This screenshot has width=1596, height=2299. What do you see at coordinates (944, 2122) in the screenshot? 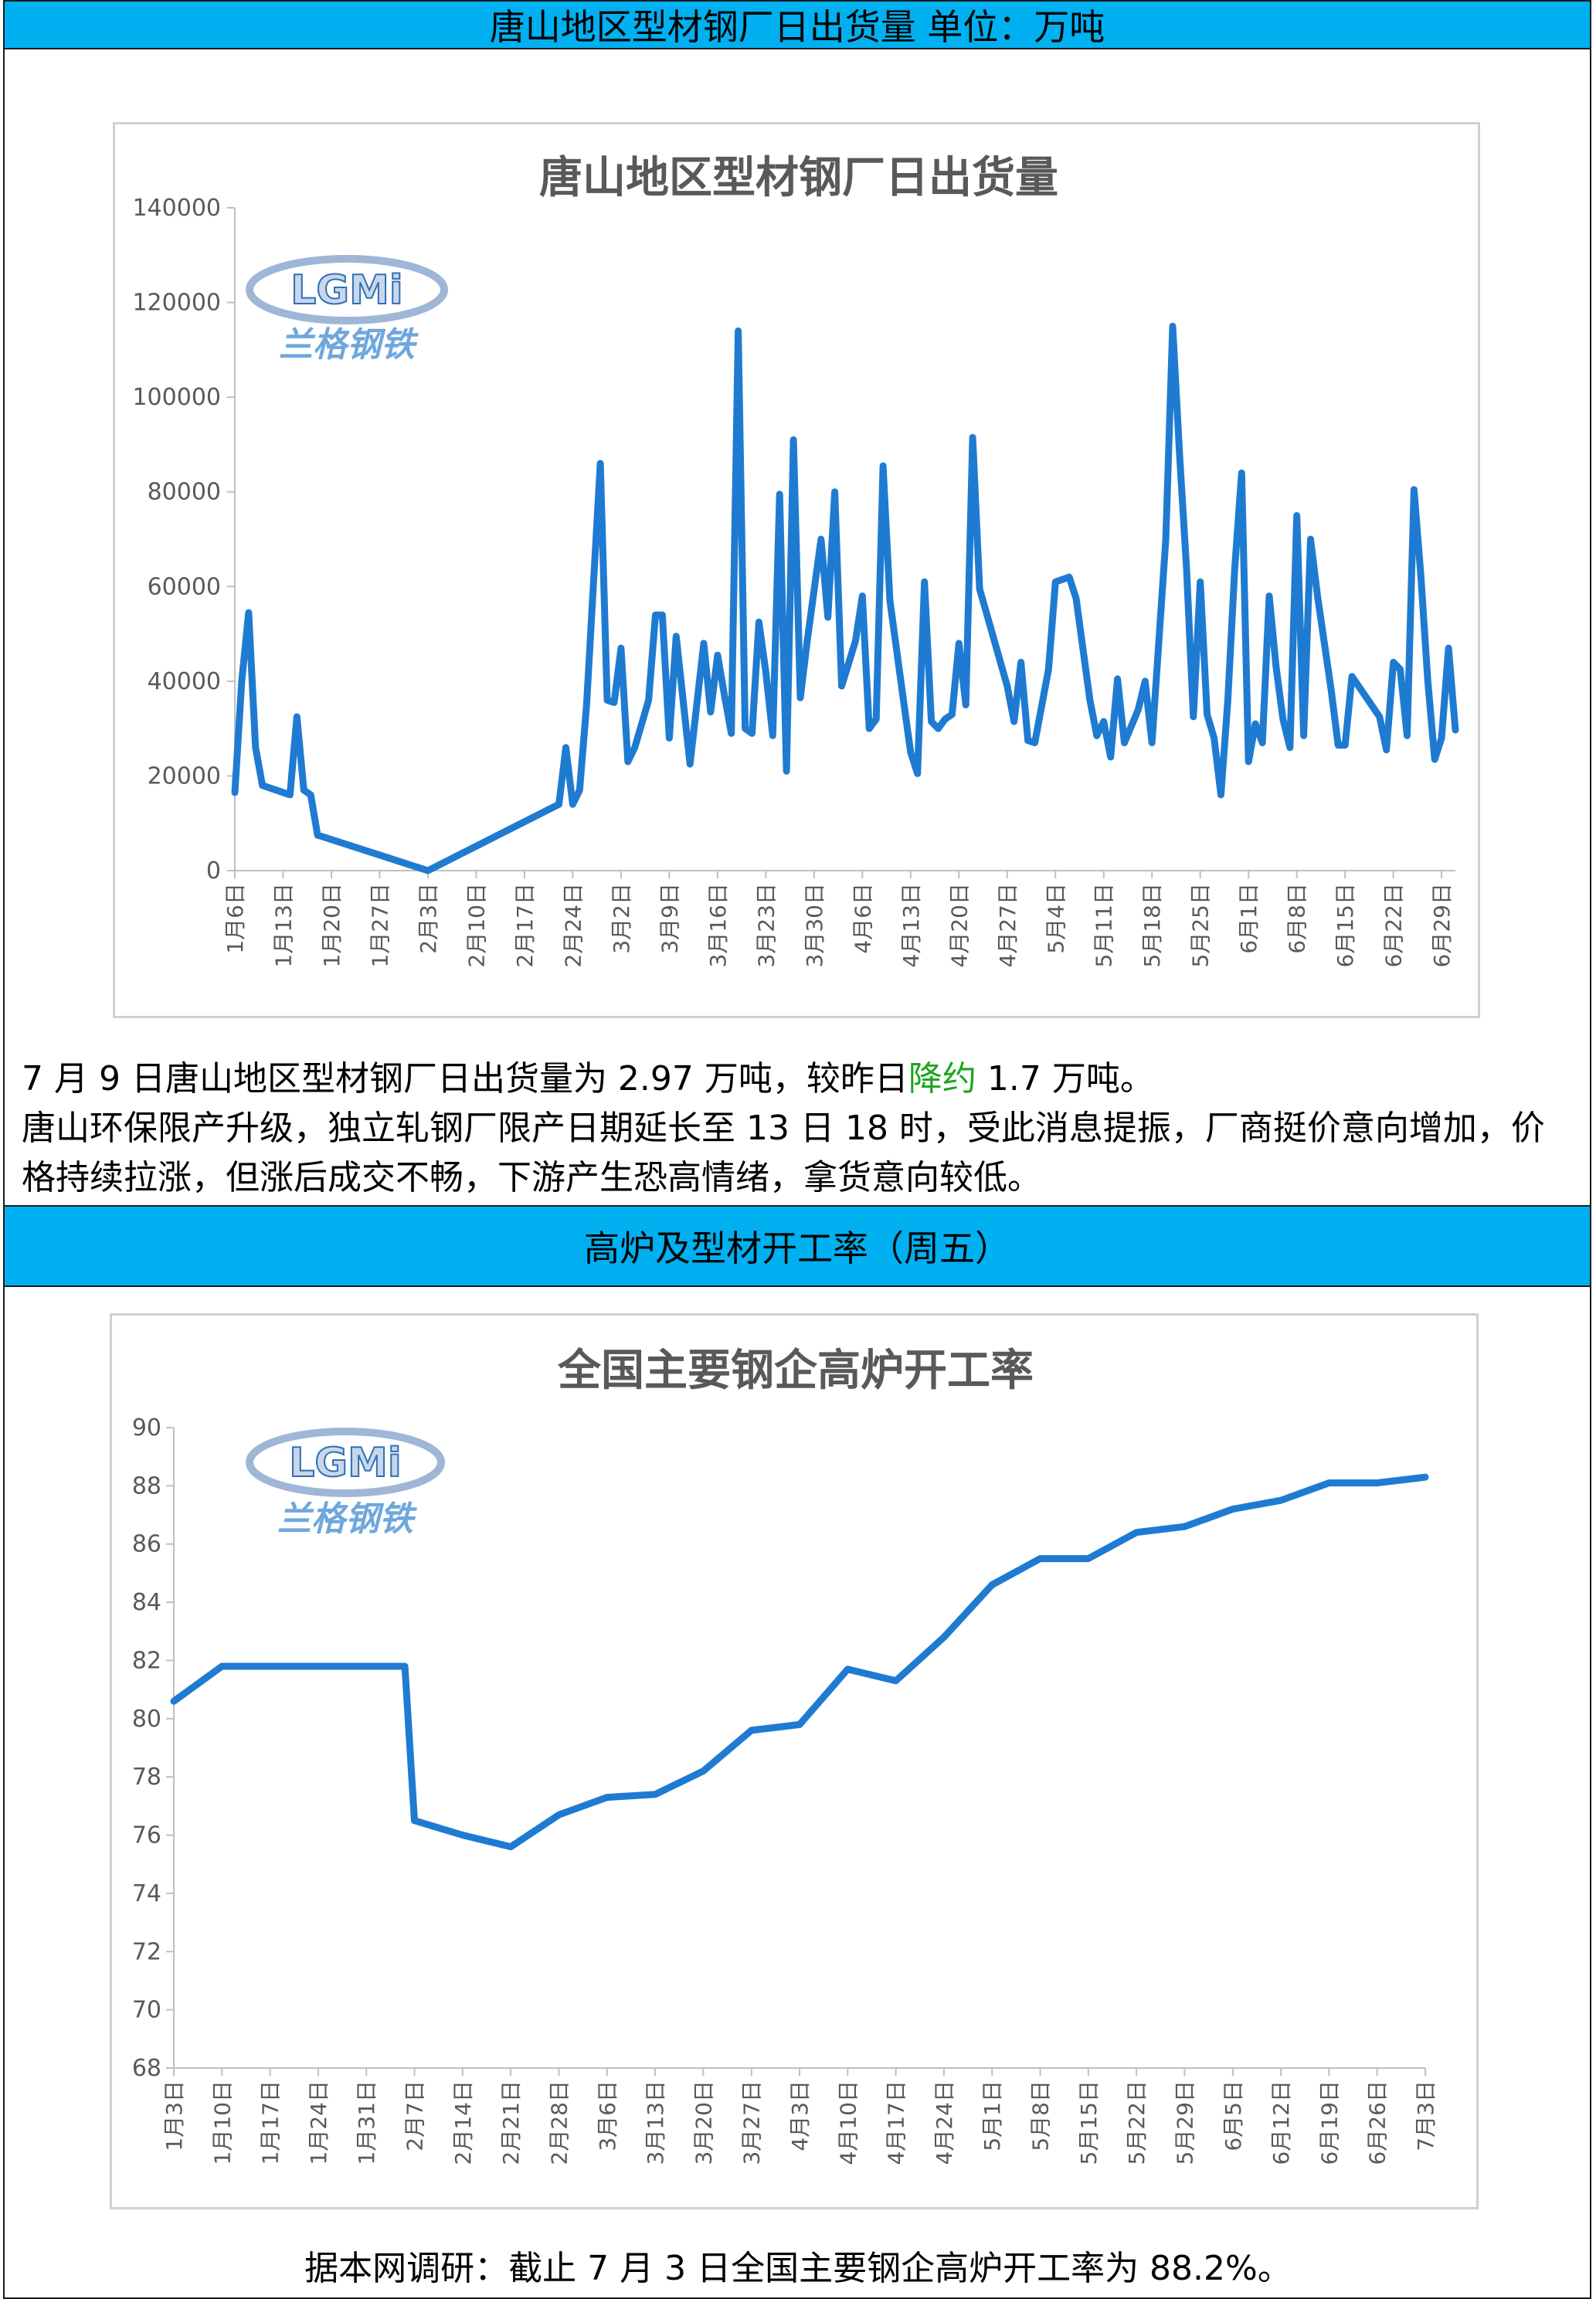
I see `x-tick-label: 4月24日` at bounding box center [944, 2122].